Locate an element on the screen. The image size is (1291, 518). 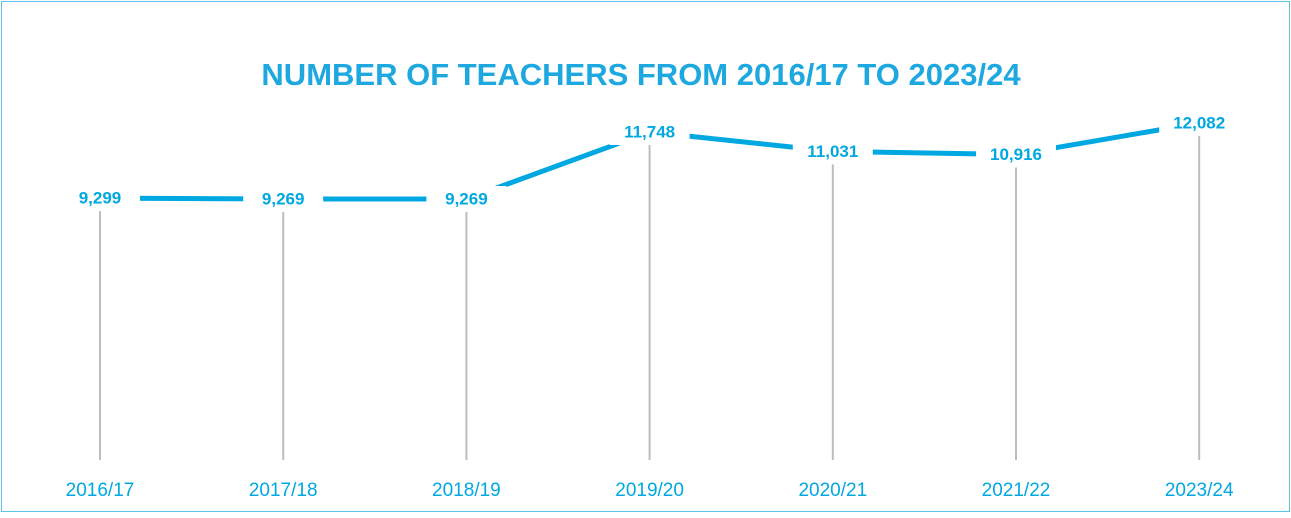
data-label: 9,299 is located at coordinates (100, 198).